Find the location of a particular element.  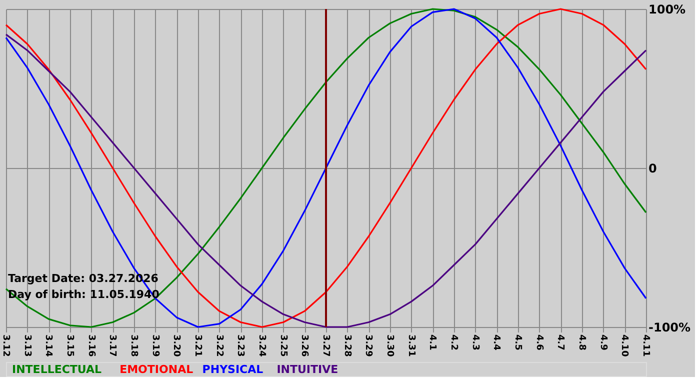

x-tick-label: 4.1 is located at coordinates (432, 342).